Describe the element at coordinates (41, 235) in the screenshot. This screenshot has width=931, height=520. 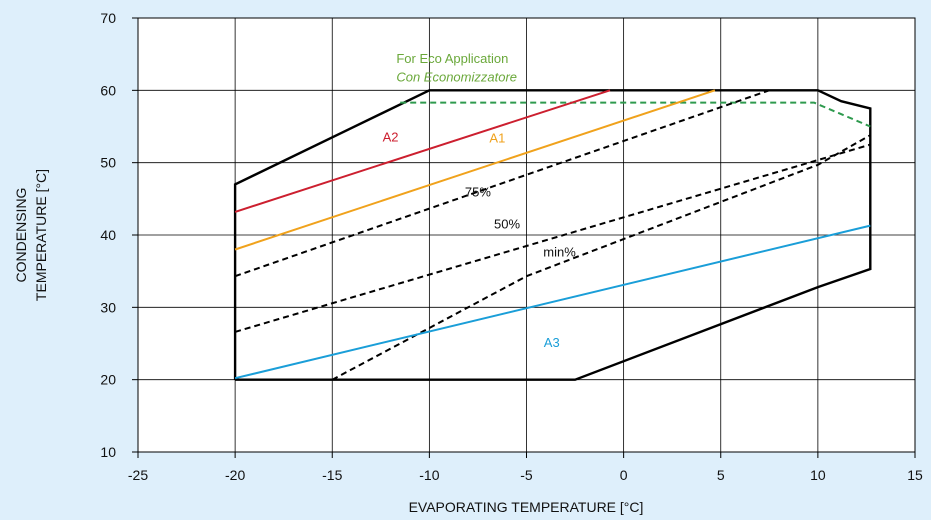
I see `y-axis-title-line-2: TEMPERATURE [°C]` at that location.